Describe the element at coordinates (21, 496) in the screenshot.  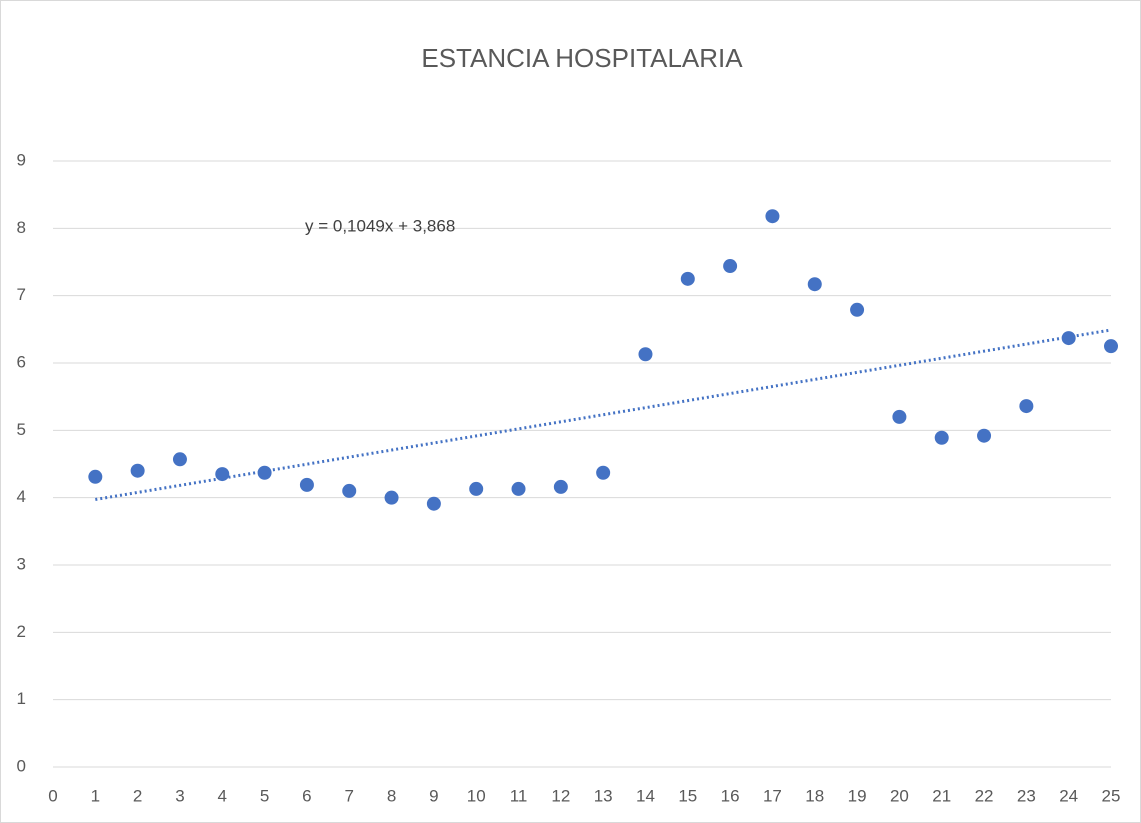
I see `y-tick-label: 4` at that location.